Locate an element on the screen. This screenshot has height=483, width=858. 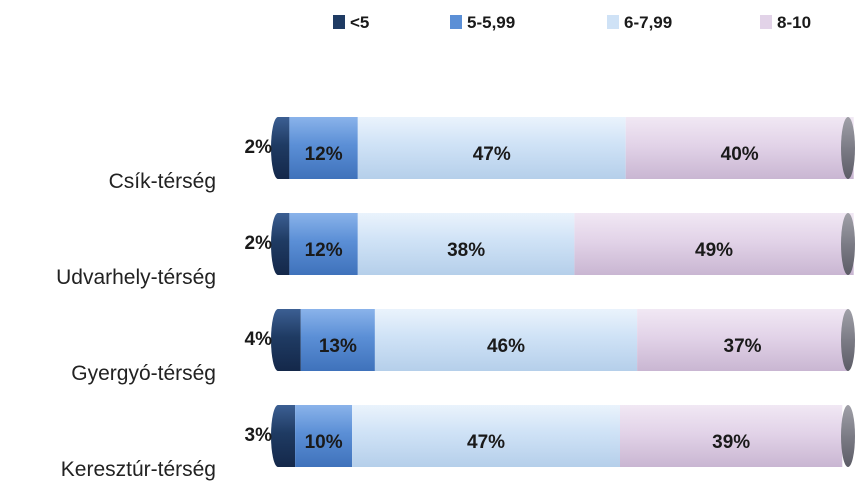
bar-row: Udvarhely-térség 2% 12% 38% 49% is located at coordinates (455, 251).